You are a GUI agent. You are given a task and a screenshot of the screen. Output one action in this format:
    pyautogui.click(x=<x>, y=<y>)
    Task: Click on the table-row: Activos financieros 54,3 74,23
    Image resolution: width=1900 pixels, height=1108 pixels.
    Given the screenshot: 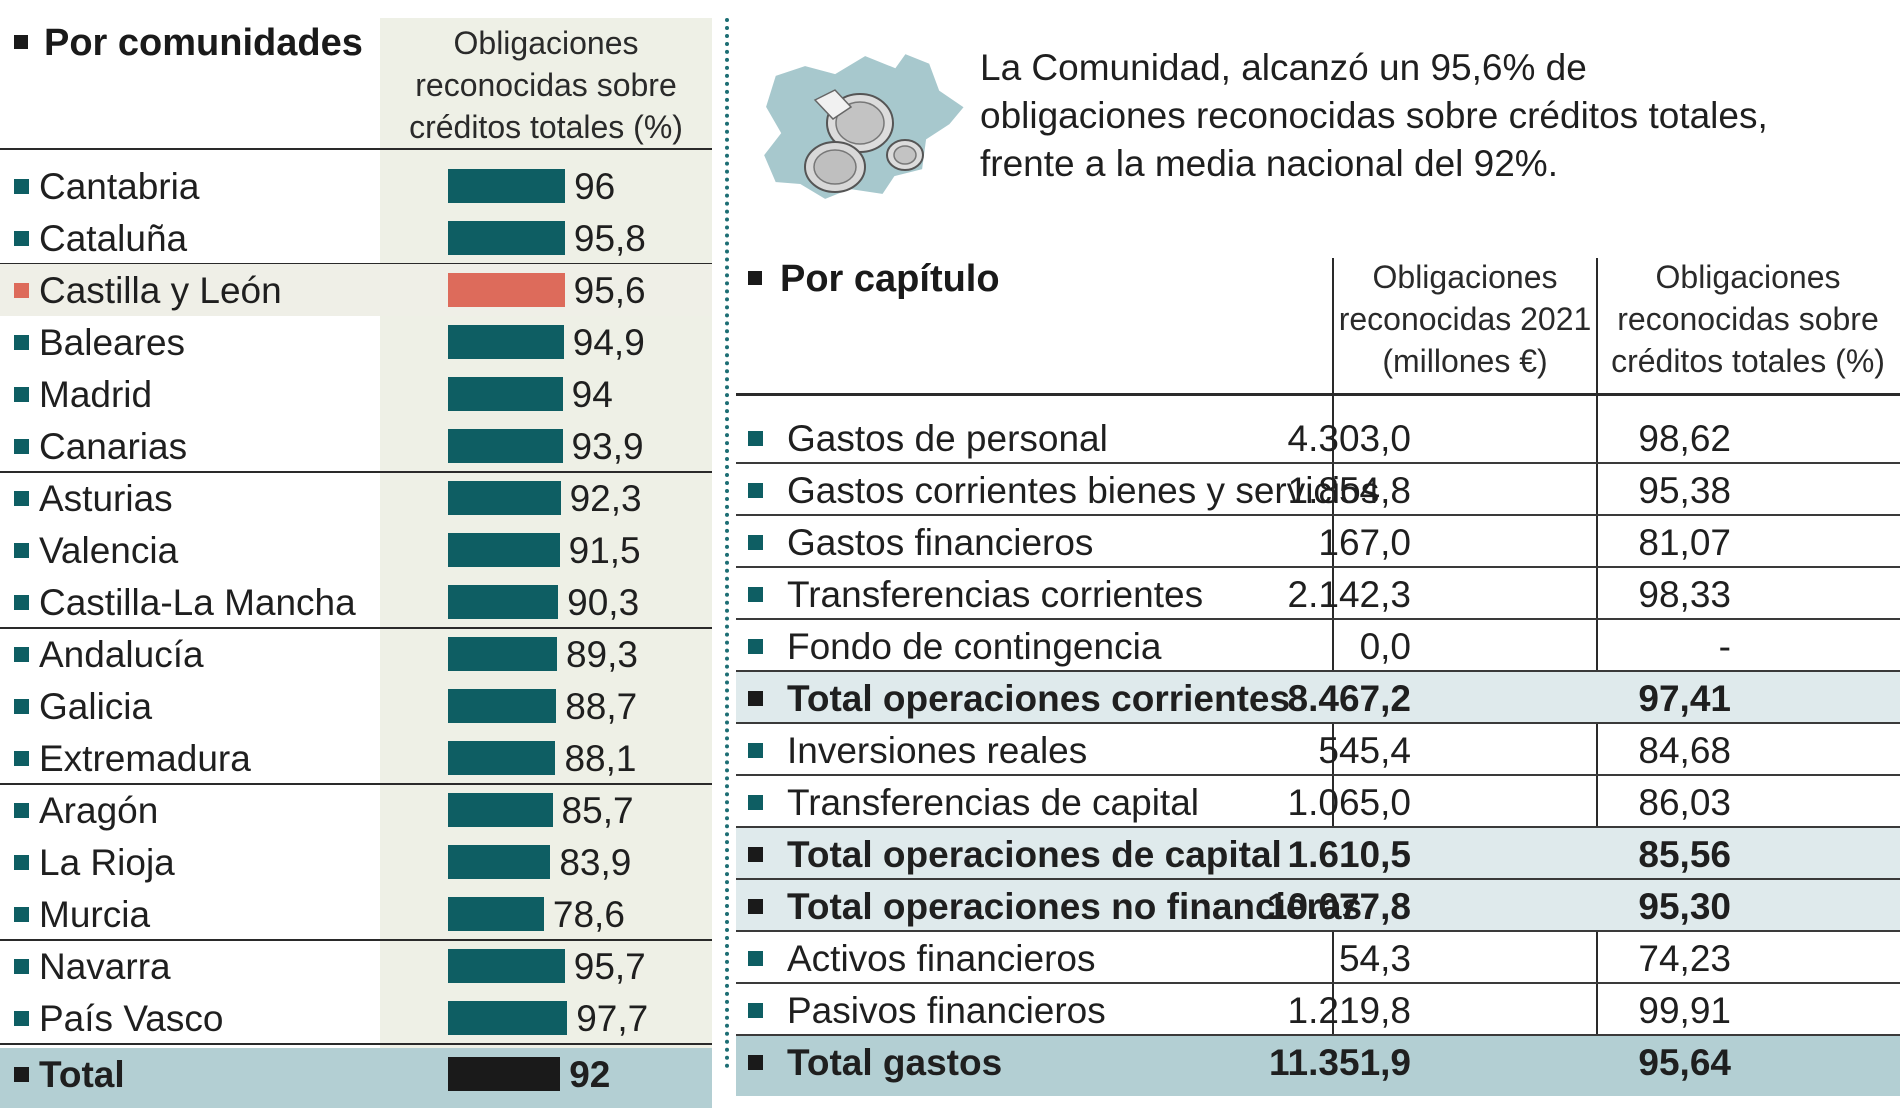 What is the action you would take?
    pyautogui.click(x=1318, y=958)
    